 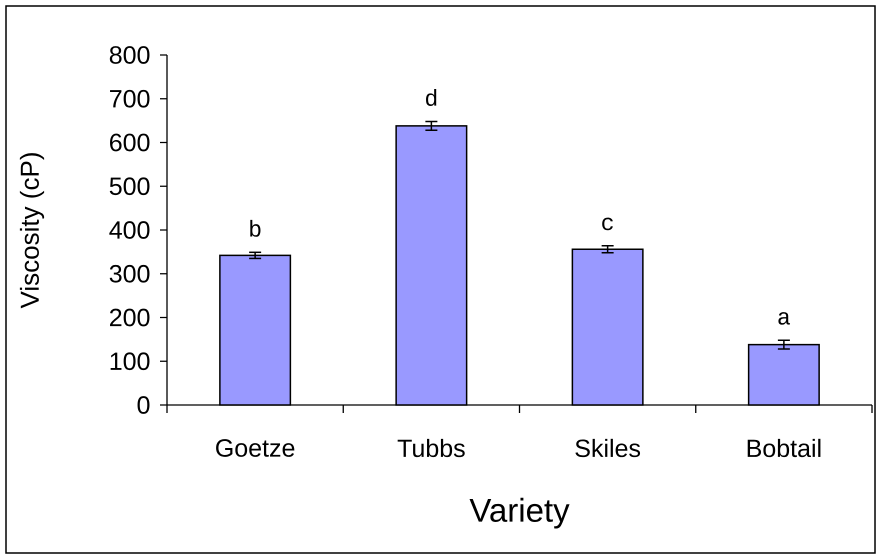 What do you see at coordinates (144, 405) in the screenshot?
I see `y-tick-label: 0` at bounding box center [144, 405].